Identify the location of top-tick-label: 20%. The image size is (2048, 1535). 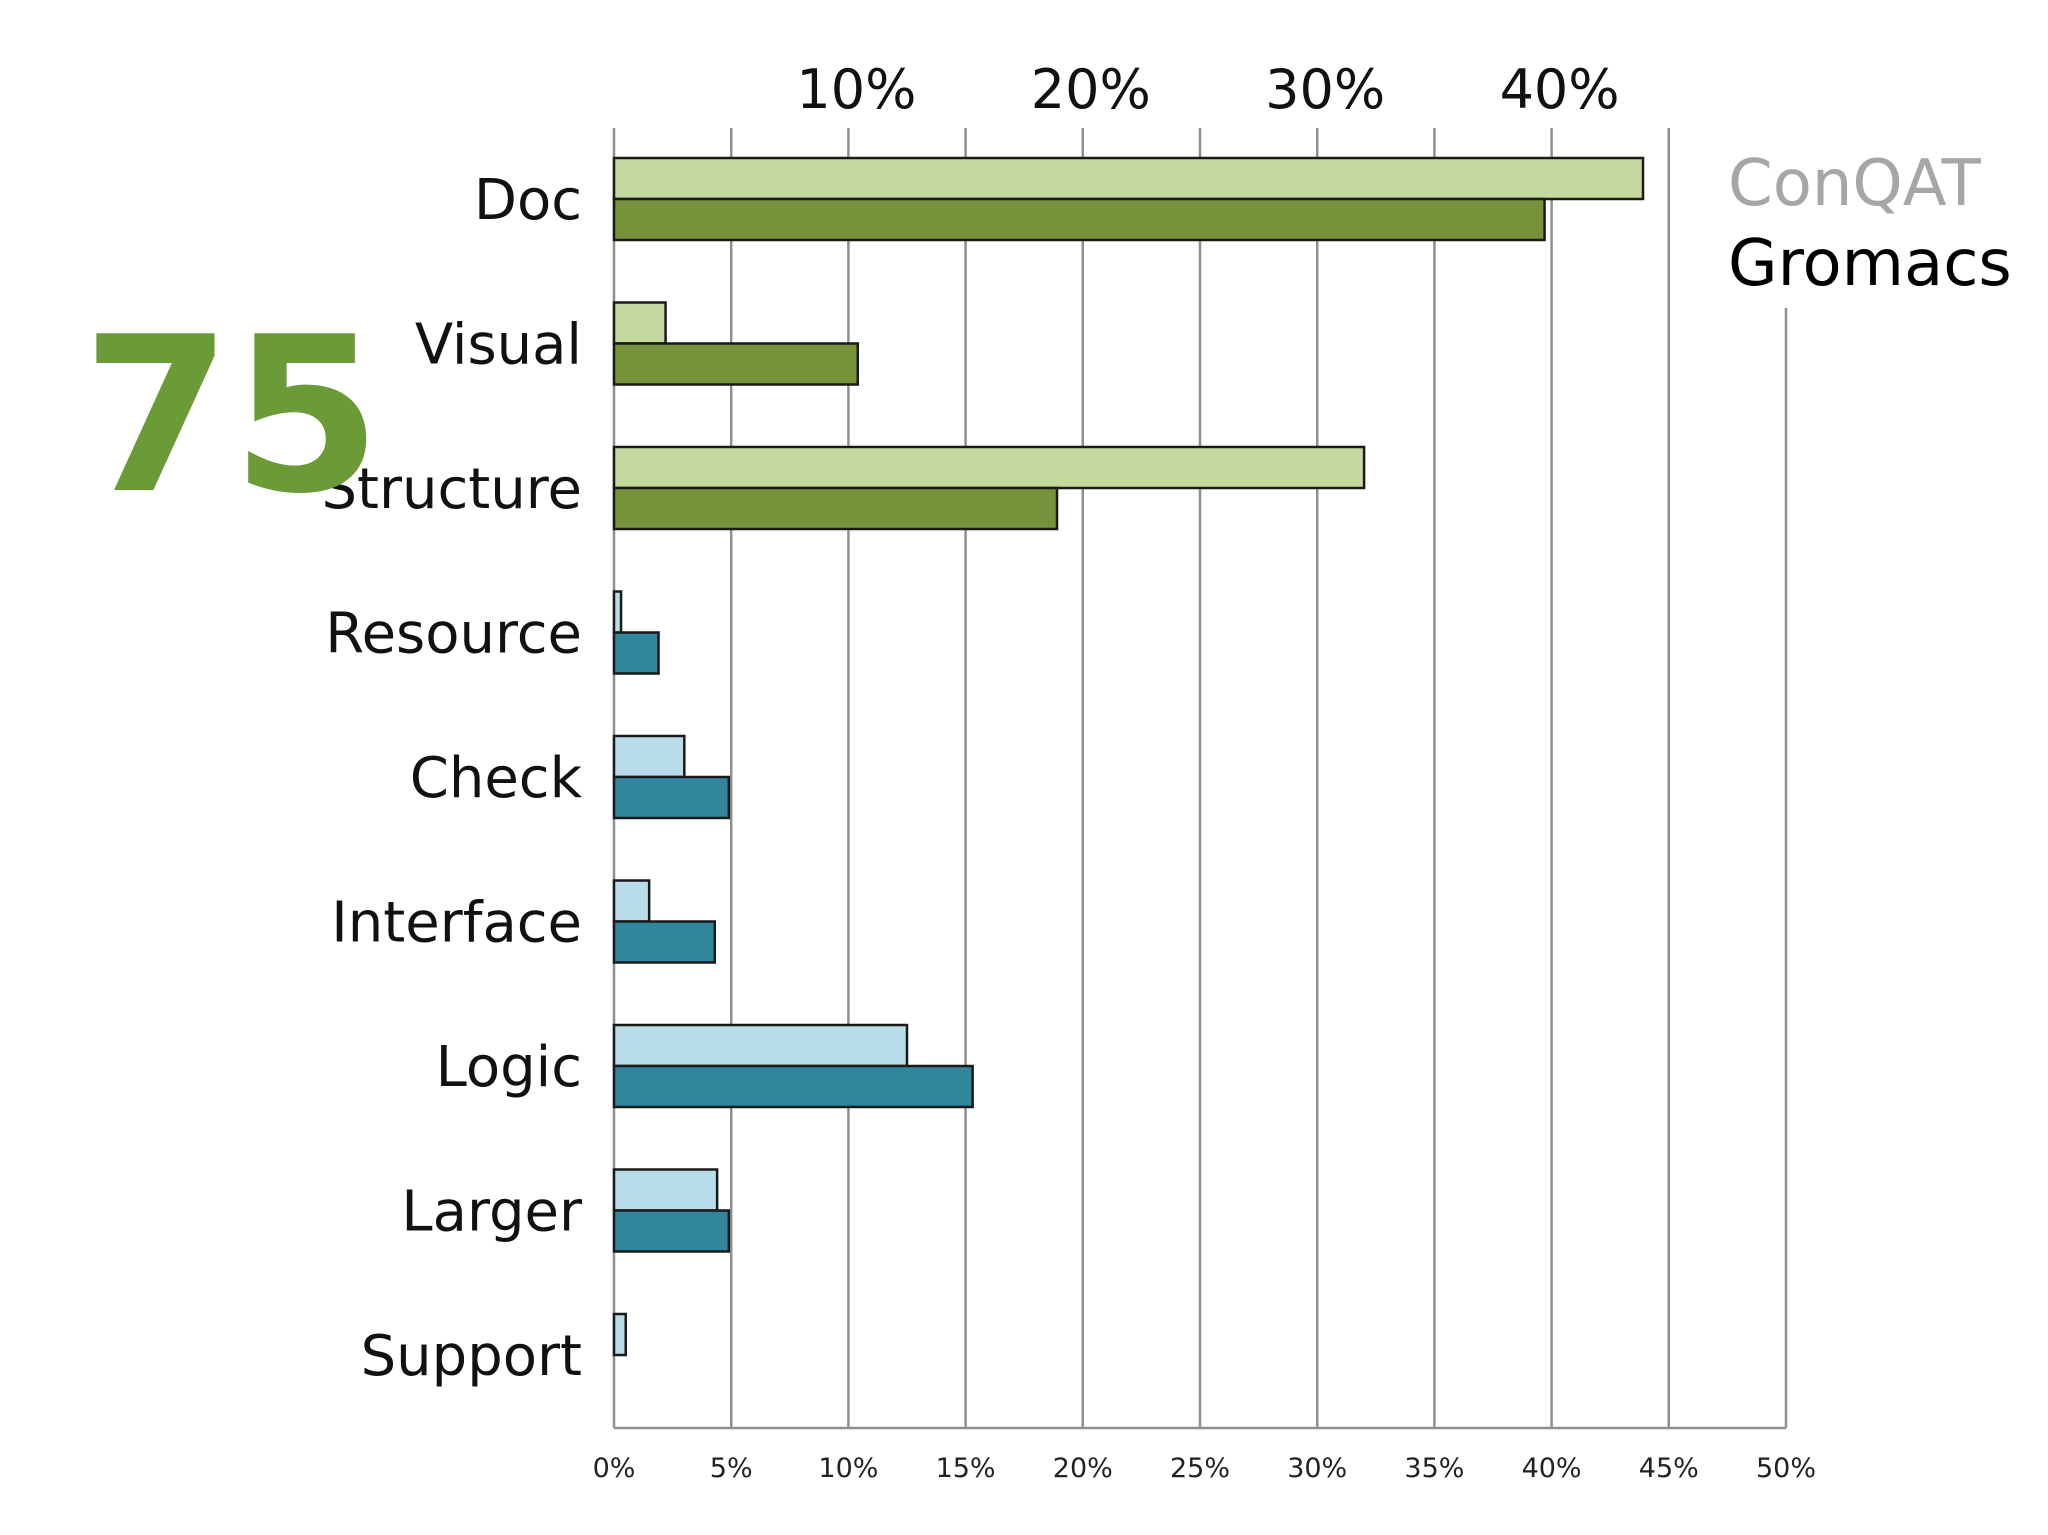
(1091, 89).